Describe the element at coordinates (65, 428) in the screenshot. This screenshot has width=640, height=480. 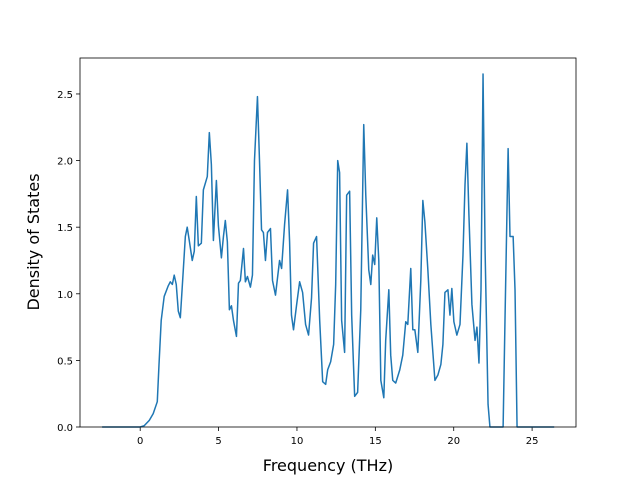
I see `y-tick-label: 0.0` at that location.